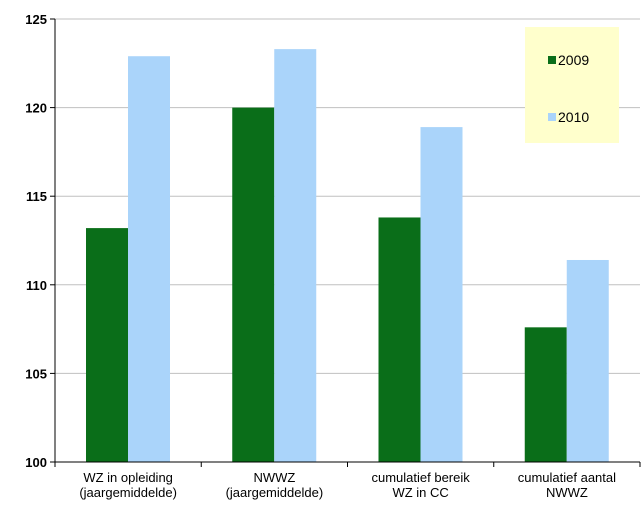 This screenshot has height=509, width=644. Describe the element at coordinates (573, 60) in the screenshot. I see `legend-label-2009: 2009` at that location.